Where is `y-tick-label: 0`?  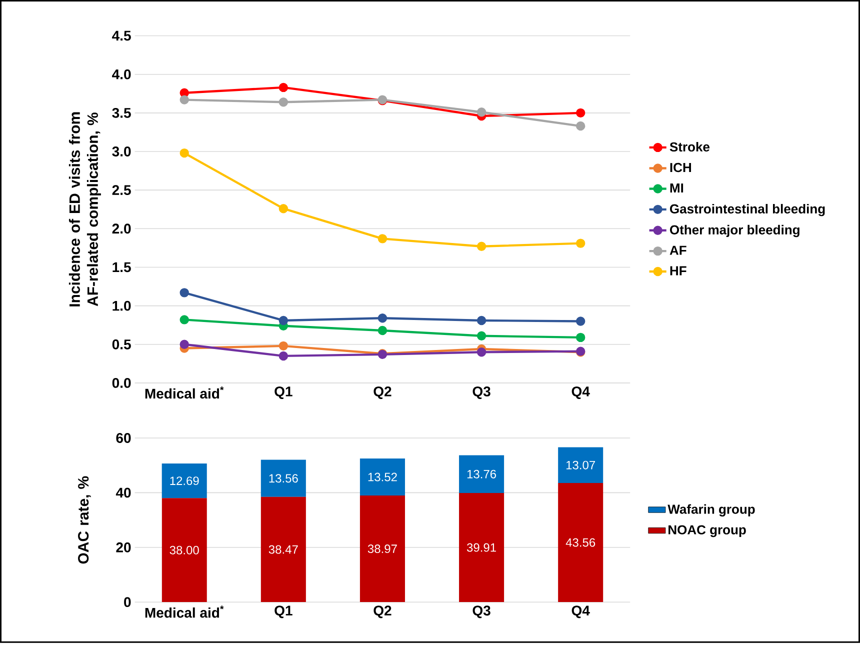 y-tick-label: 0 is located at coordinates (127, 601).